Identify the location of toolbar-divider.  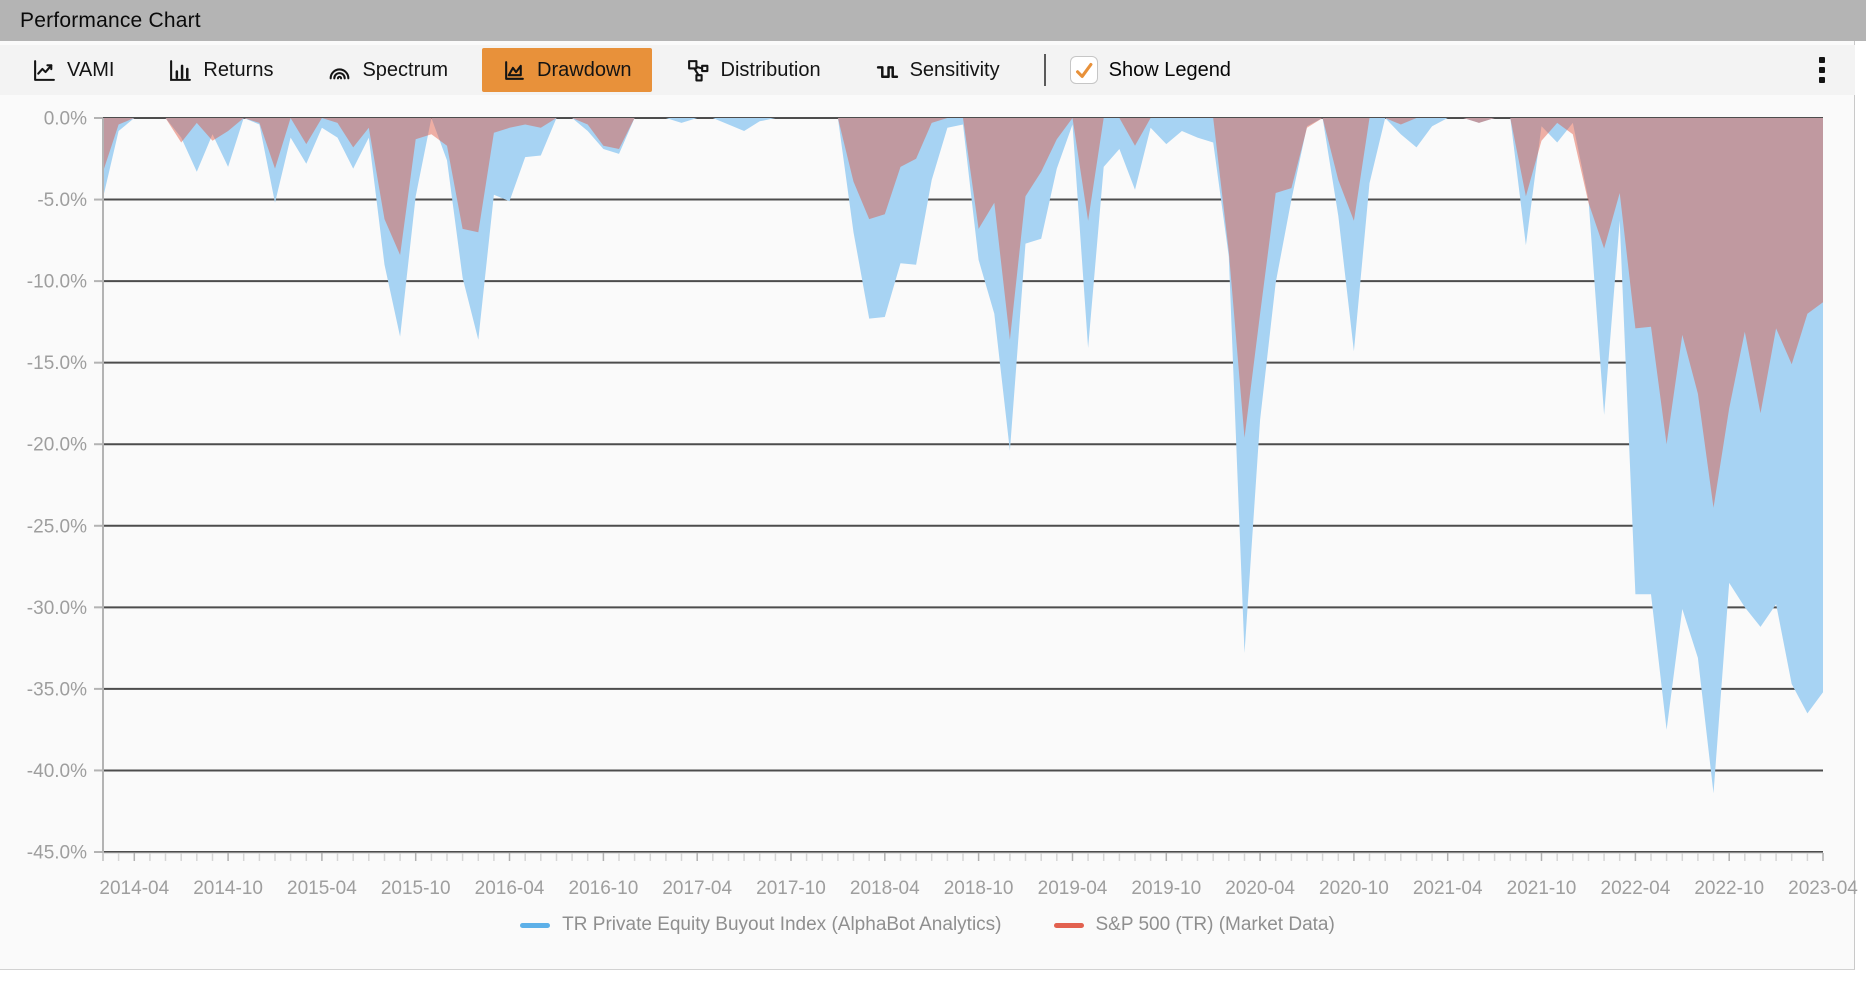
(1044, 70).